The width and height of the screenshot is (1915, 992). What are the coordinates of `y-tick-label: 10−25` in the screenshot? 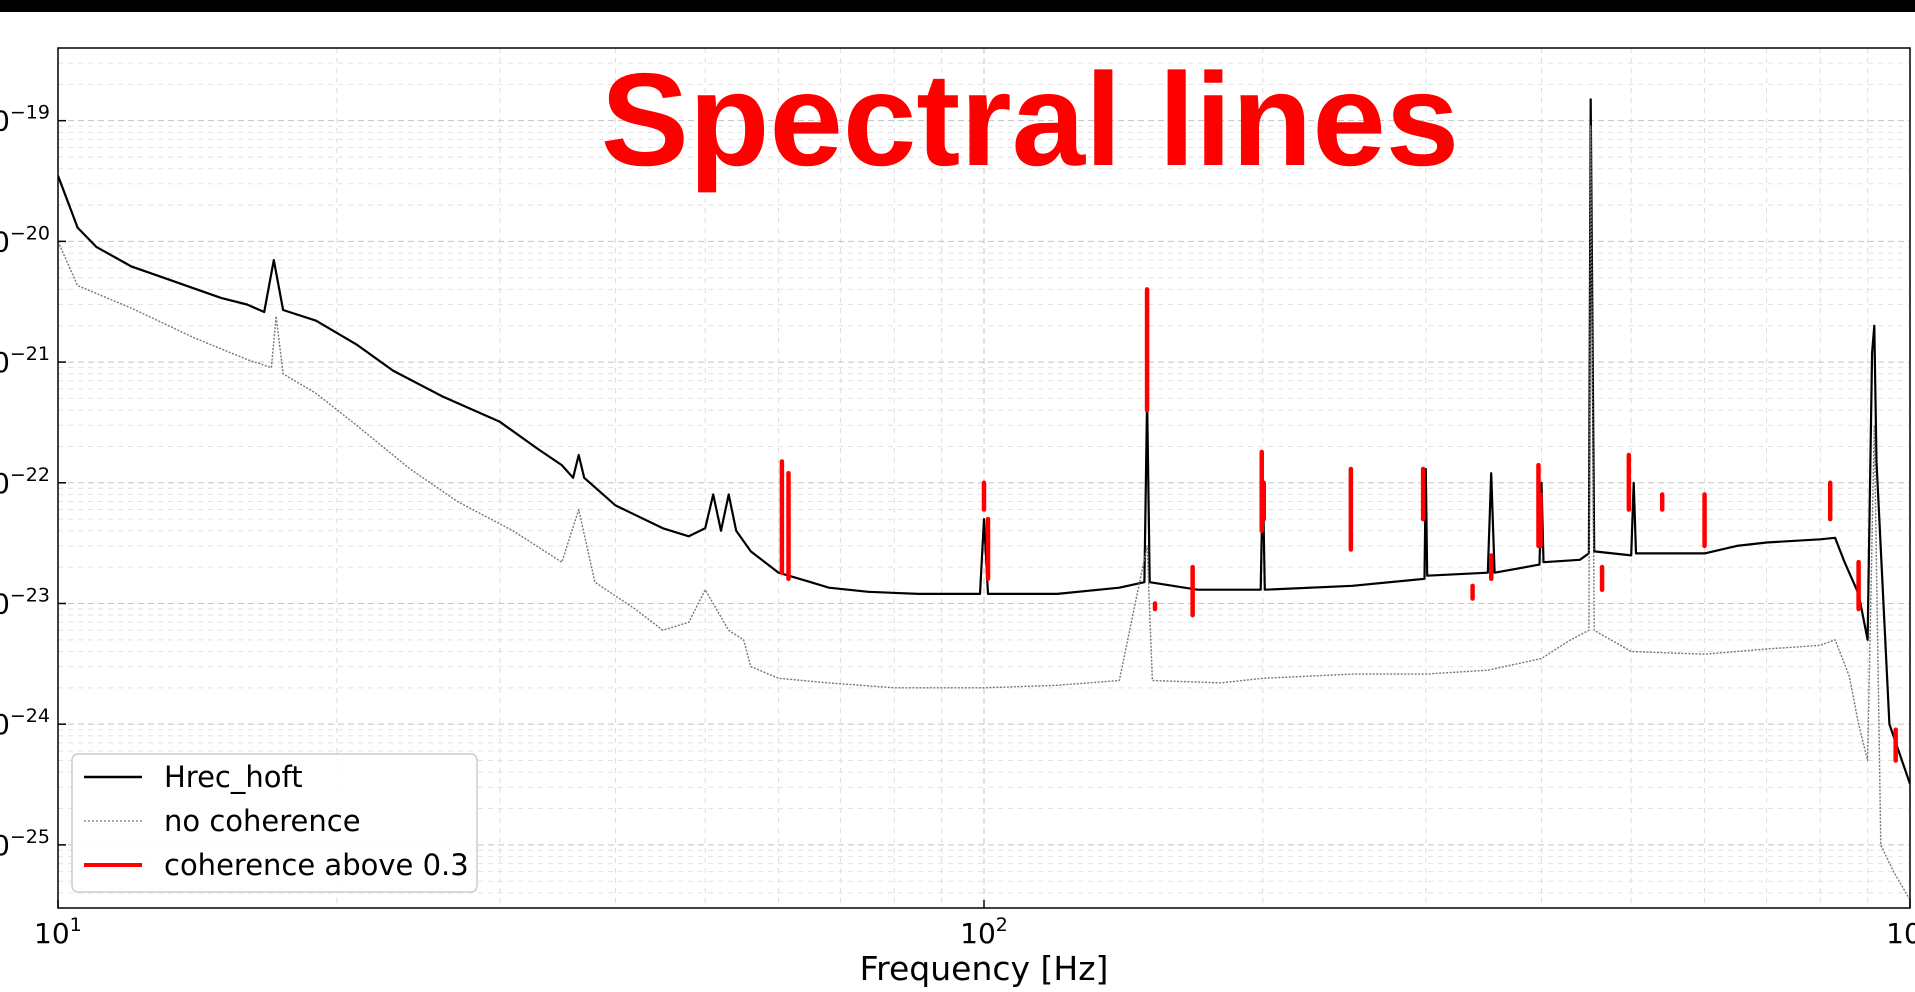 It's located at (25, 844).